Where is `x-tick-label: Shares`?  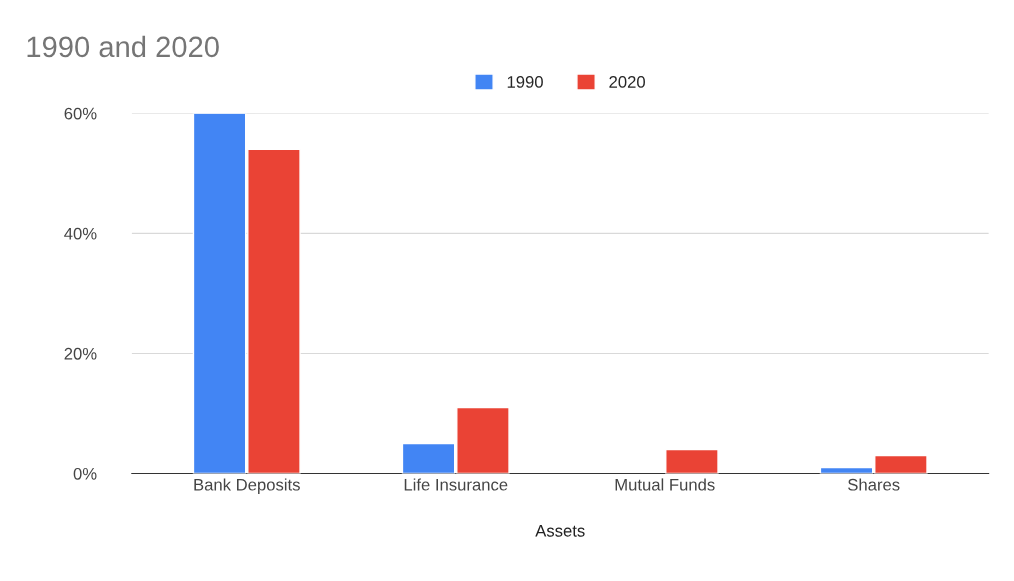
x-tick-label: Shares is located at coordinates (874, 484).